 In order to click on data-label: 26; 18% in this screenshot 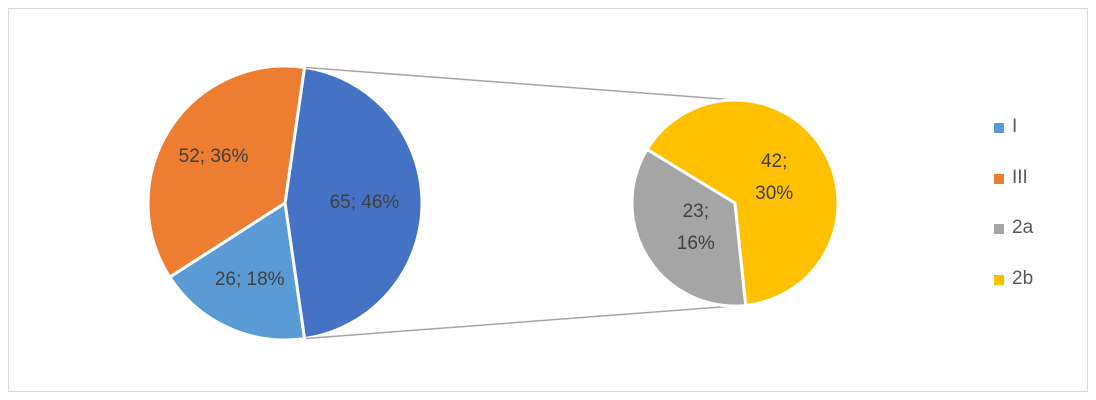, I will do `click(249, 280)`.